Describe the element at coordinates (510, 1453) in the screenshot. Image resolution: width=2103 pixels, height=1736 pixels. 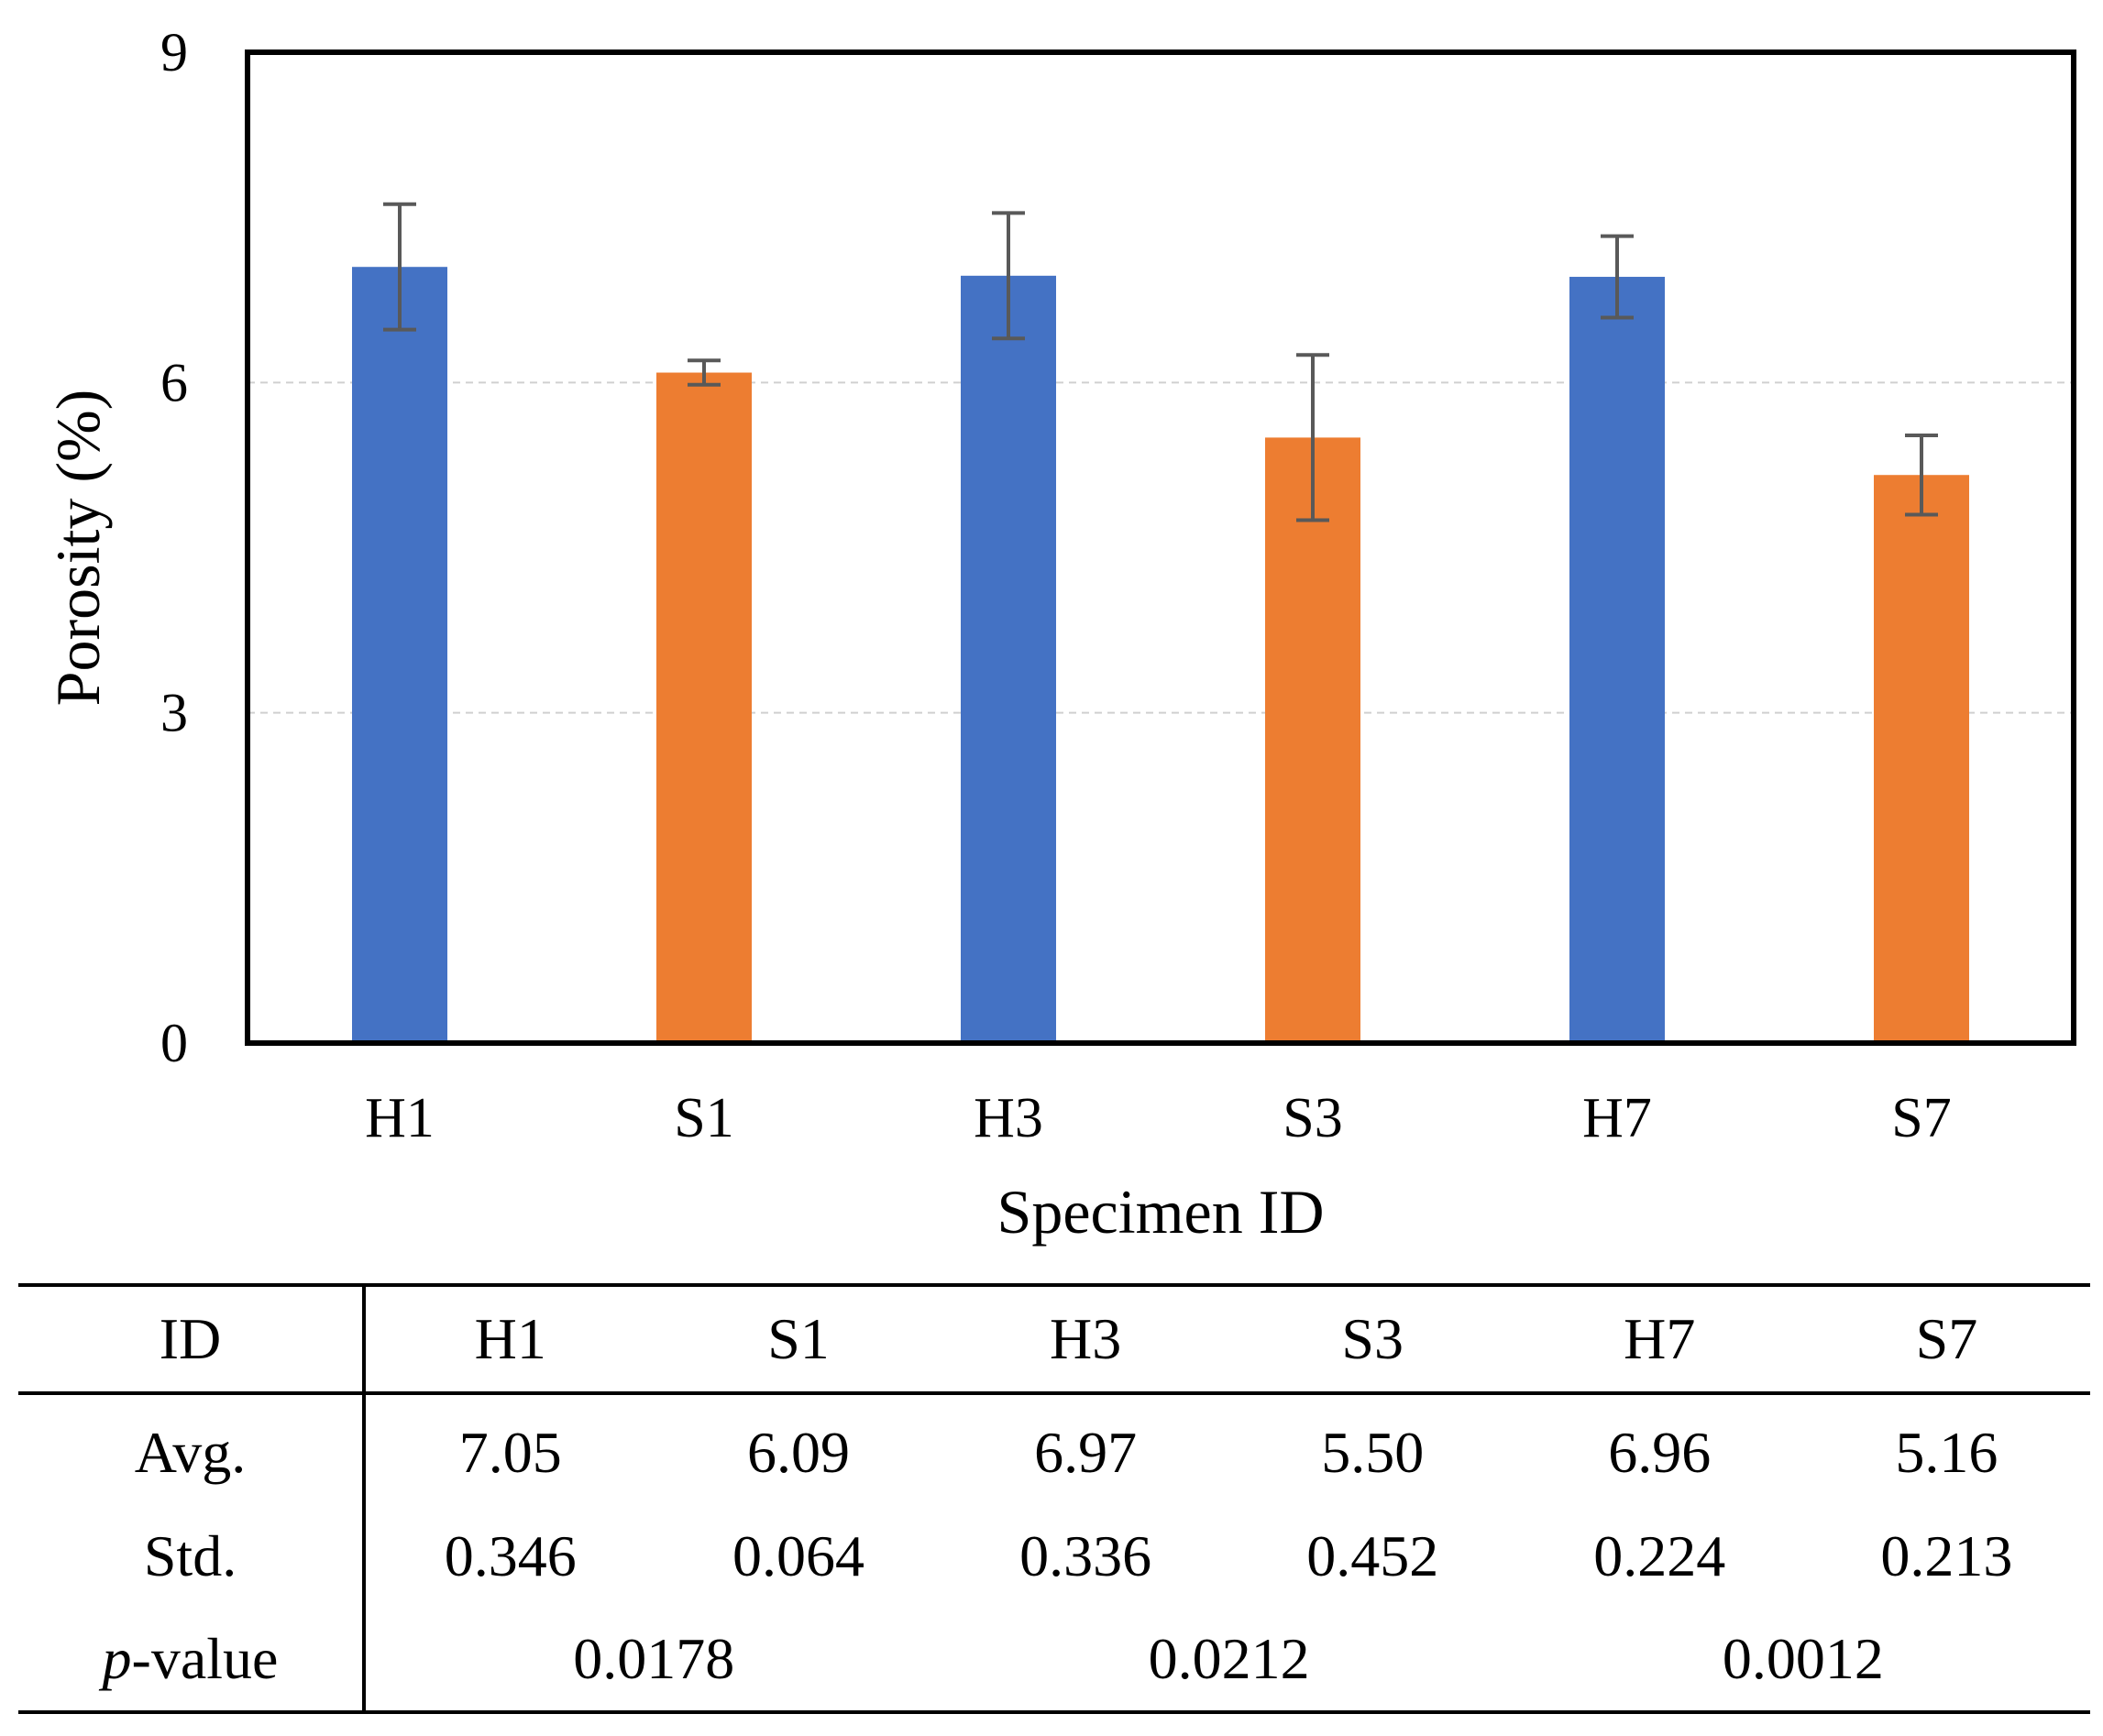
I see `table-cell: 7.05` at that location.